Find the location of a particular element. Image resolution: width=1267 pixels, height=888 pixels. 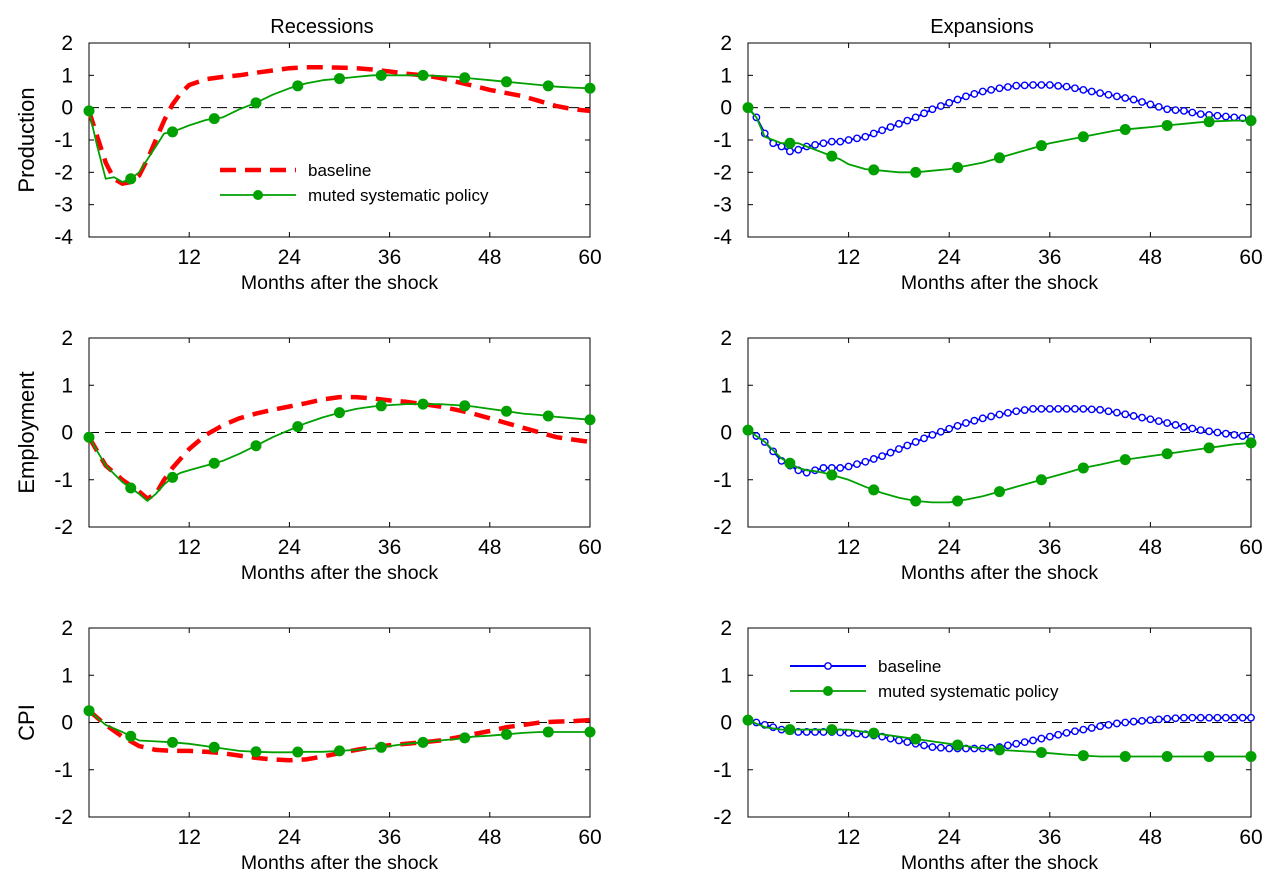

y-tick-label: -2 is located at coordinates (63, 172).